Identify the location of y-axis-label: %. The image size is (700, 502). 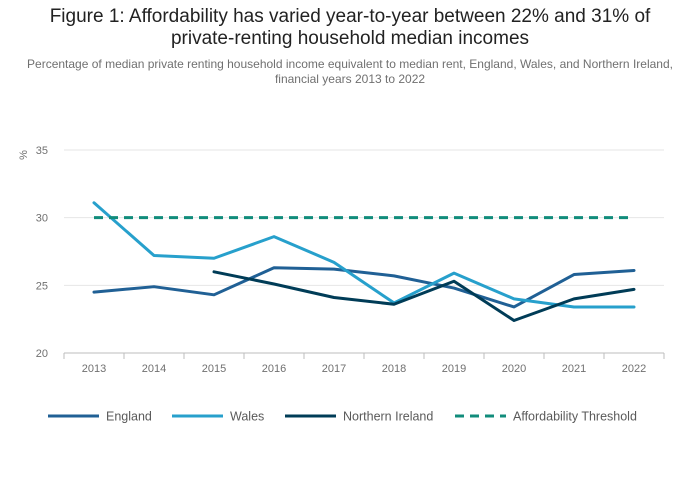
(24, 155).